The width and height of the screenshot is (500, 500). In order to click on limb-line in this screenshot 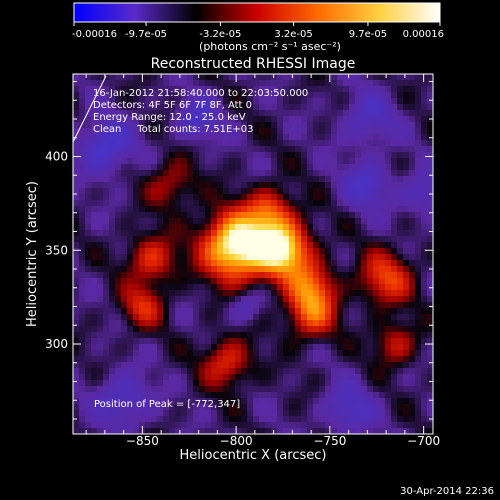, I will do `click(89, 109)`.